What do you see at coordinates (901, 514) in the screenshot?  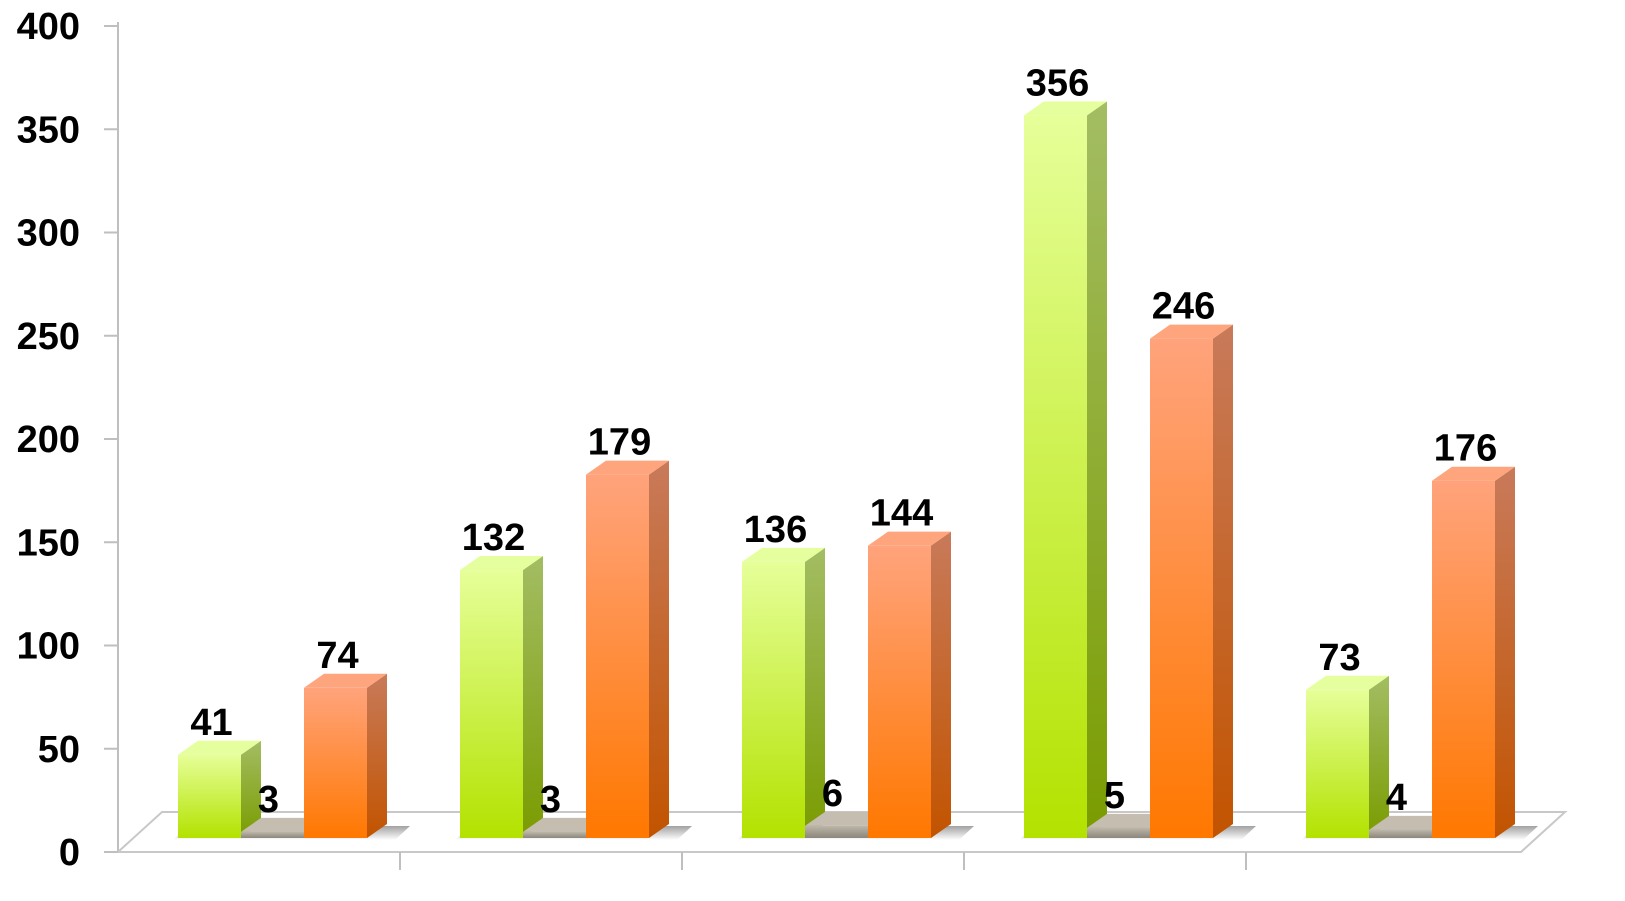 I see `data-label: 144` at bounding box center [901, 514].